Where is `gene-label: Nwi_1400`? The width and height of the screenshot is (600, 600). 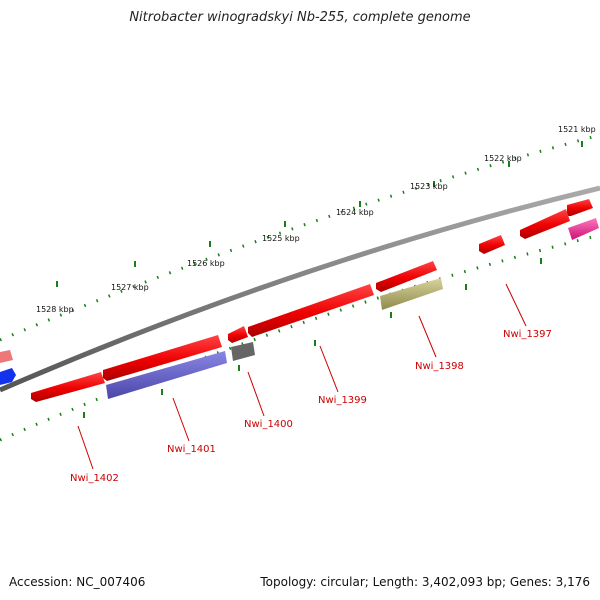
gene-label: Nwi_1400 is located at coordinates (268, 424).